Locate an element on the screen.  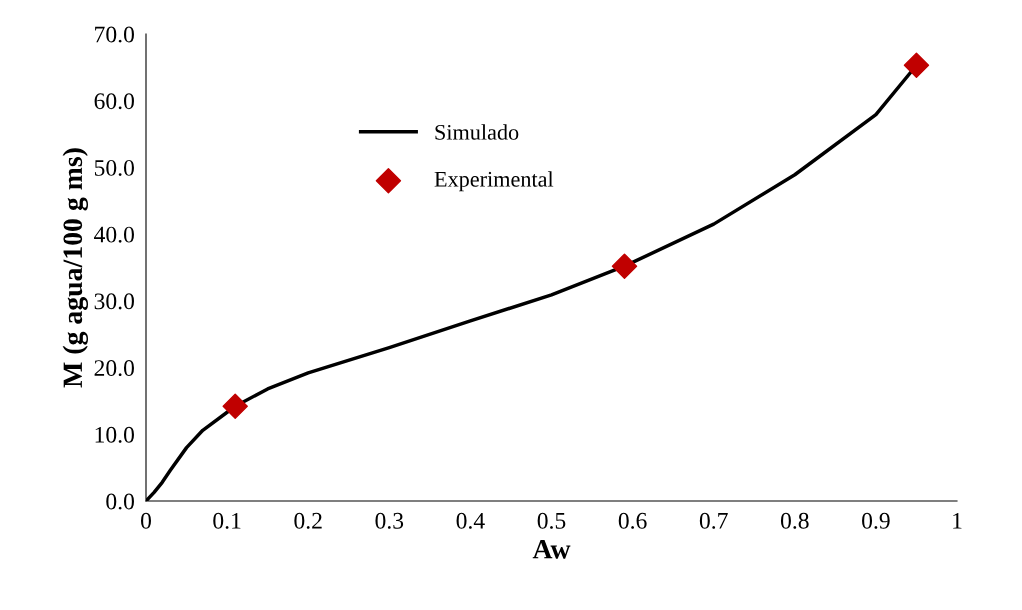
x-tick-label: 0.2 is located at coordinates (308, 520).